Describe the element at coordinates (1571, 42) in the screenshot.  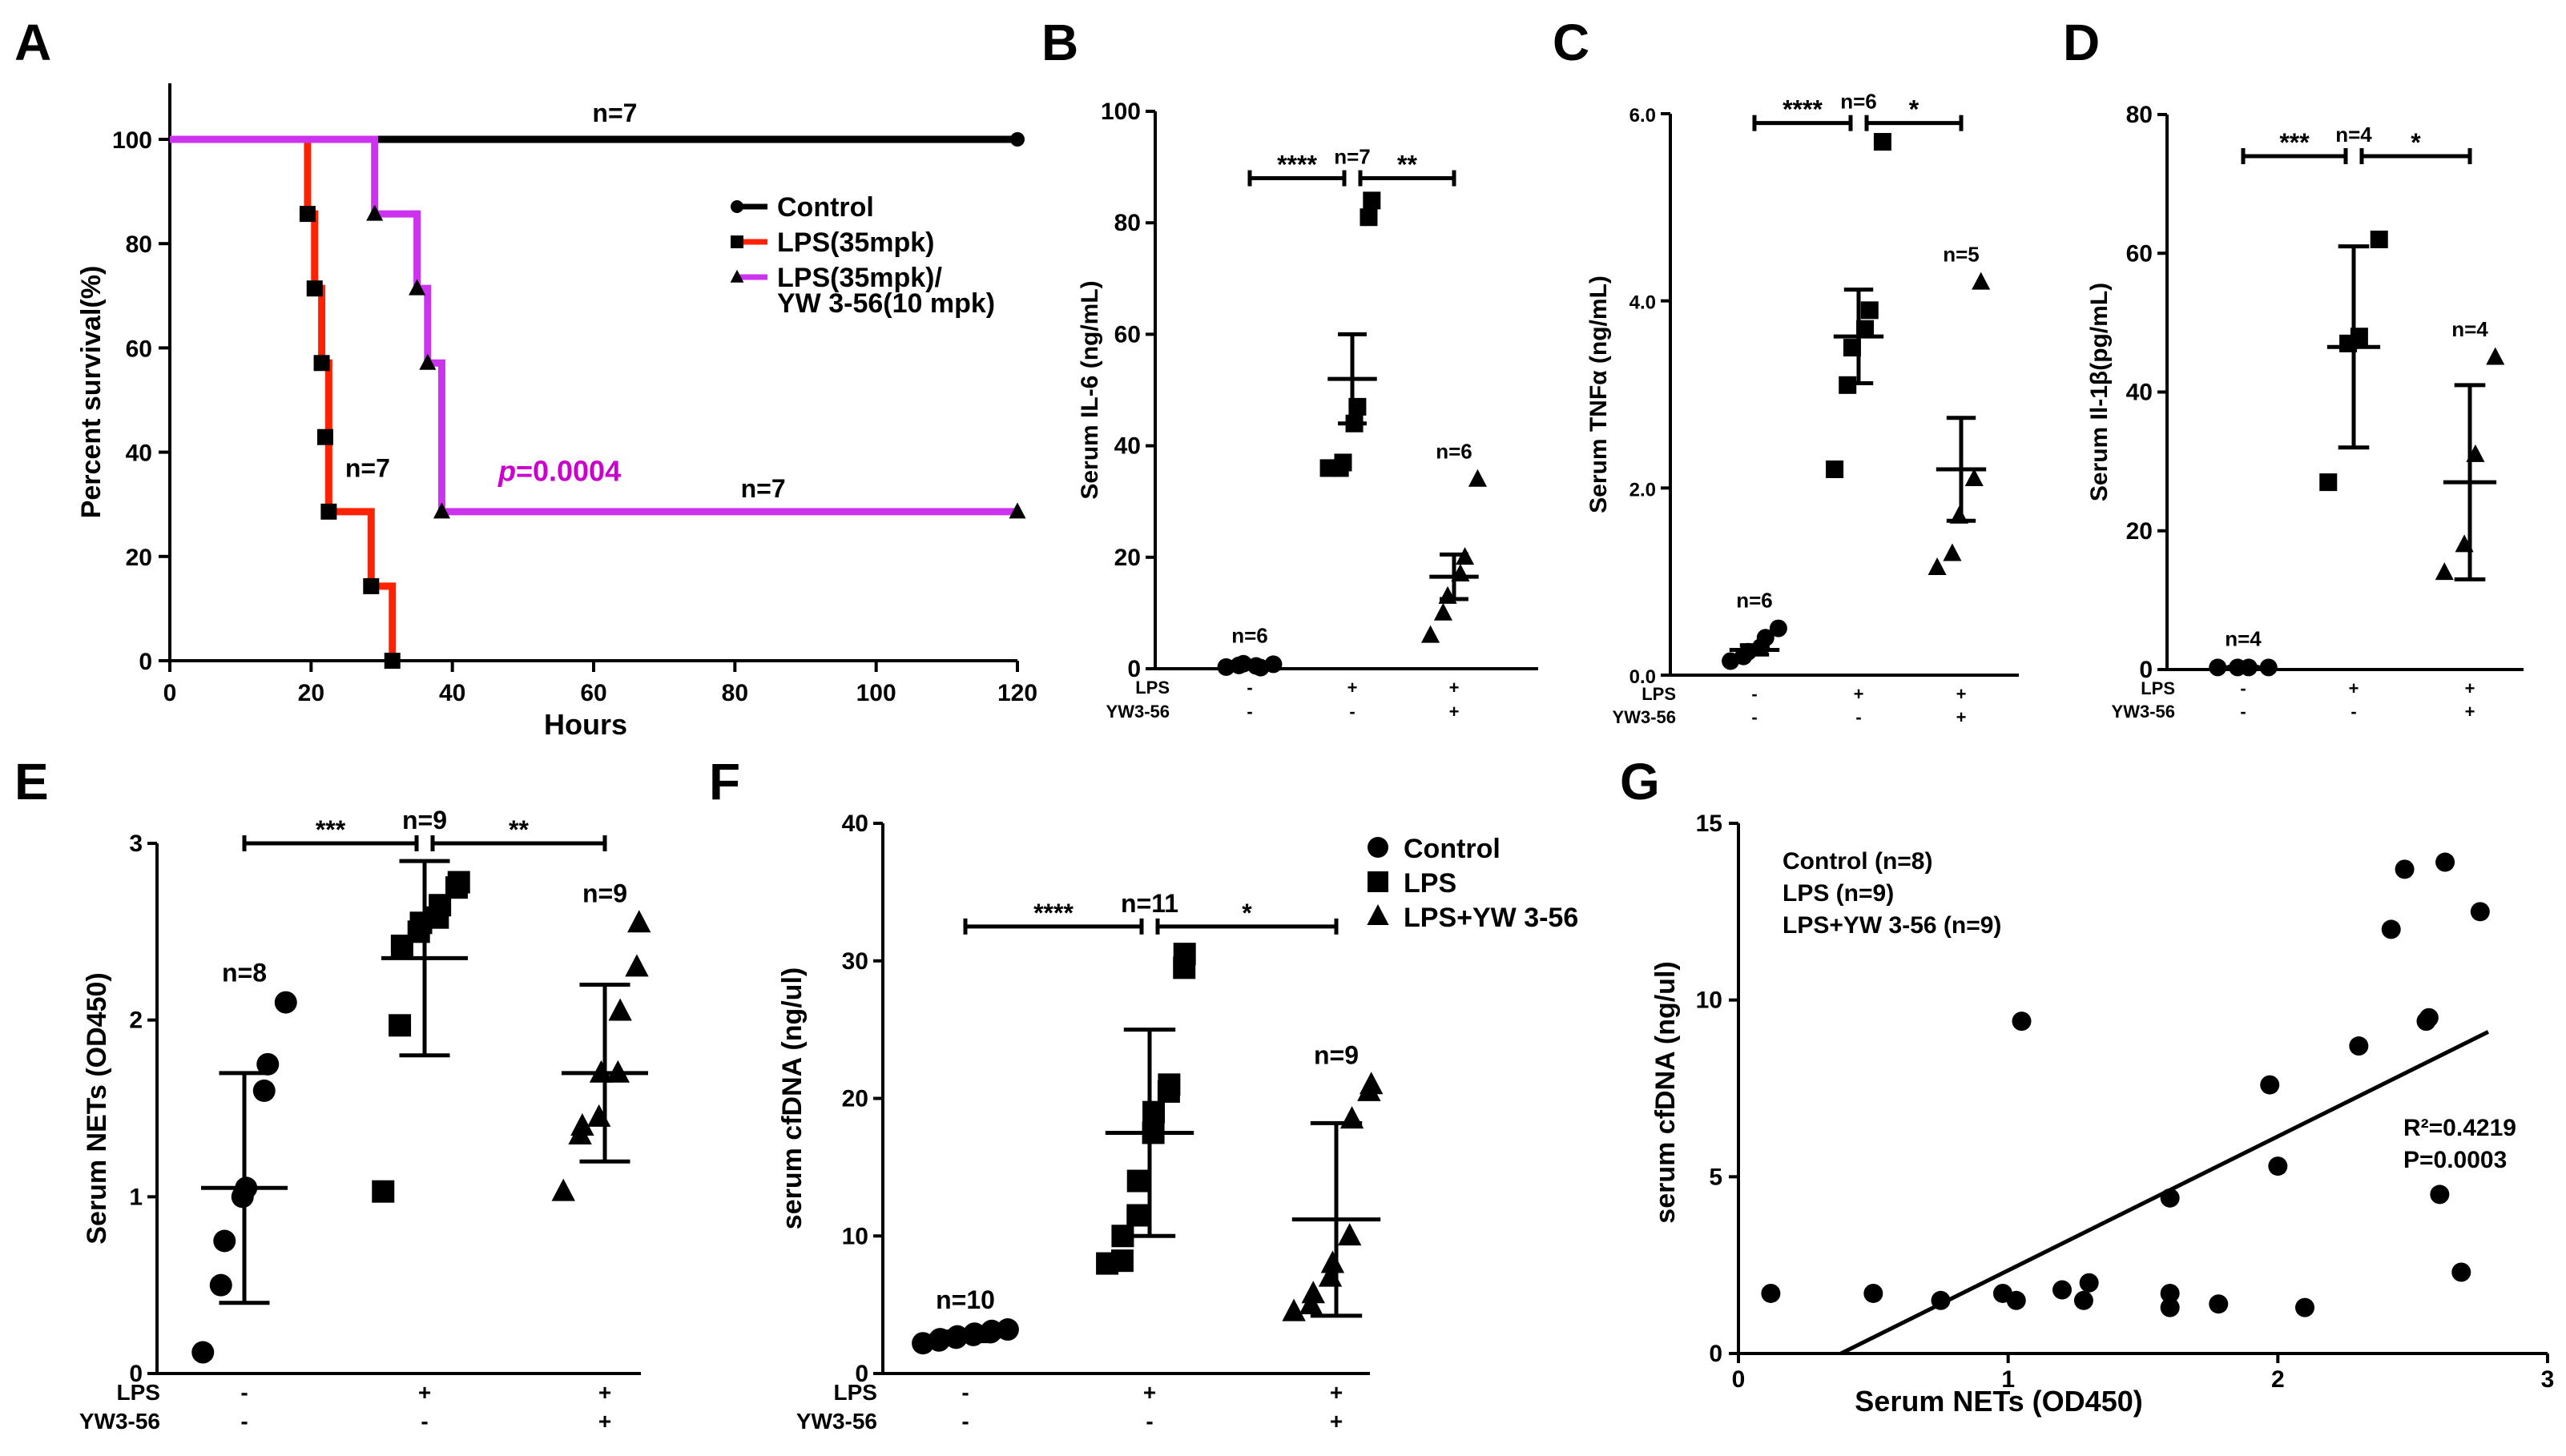
I see `panel-label-c: C` at that location.